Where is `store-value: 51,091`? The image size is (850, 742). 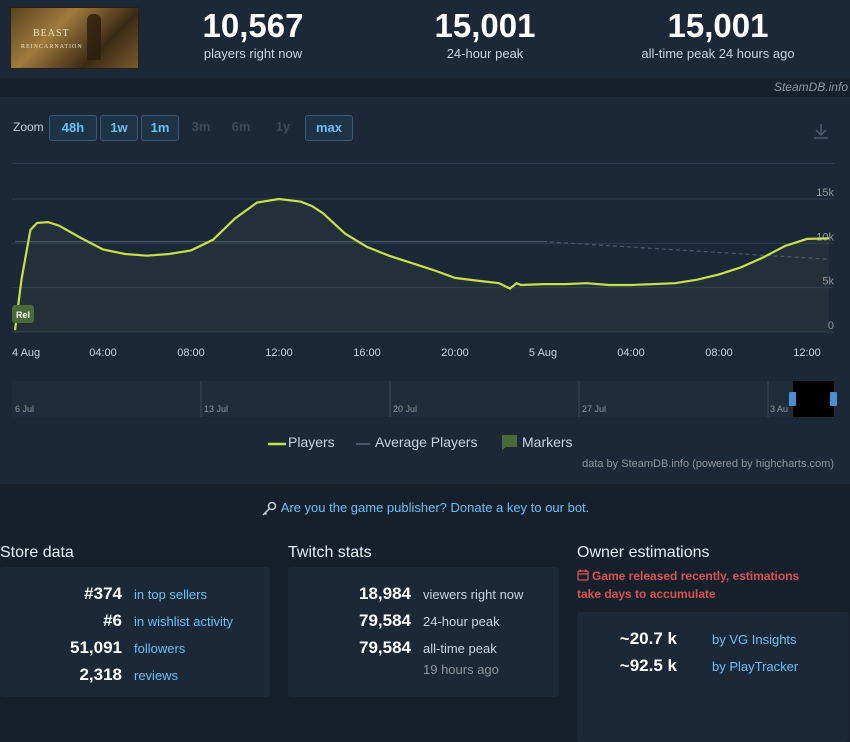 store-value: 51,091 is located at coordinates (96, 647).